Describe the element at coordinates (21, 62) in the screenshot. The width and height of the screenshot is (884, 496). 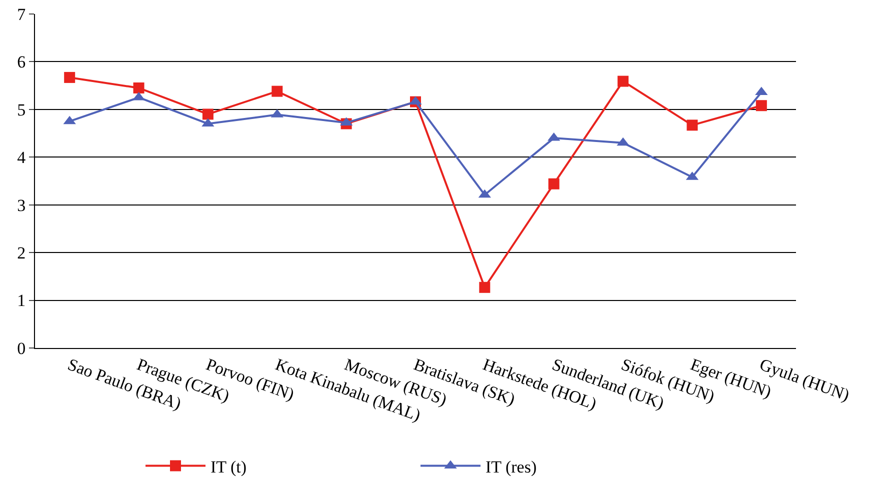
I see `y-tick-label: 6` at that location.